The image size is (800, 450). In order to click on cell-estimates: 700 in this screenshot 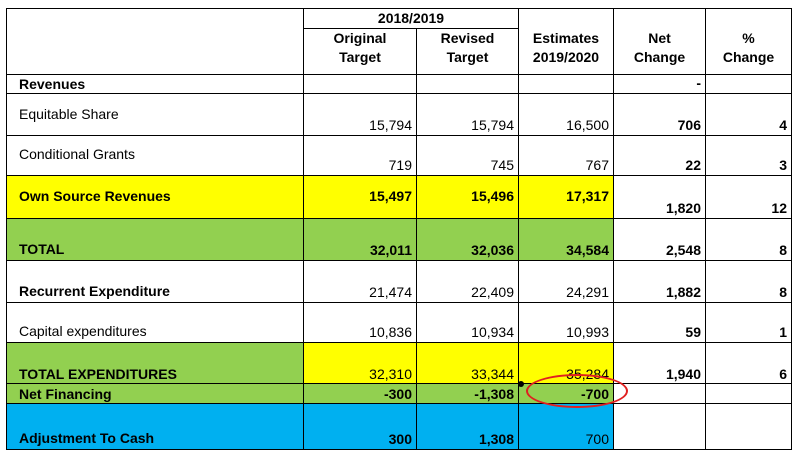, I will do `click(566, 426)`.